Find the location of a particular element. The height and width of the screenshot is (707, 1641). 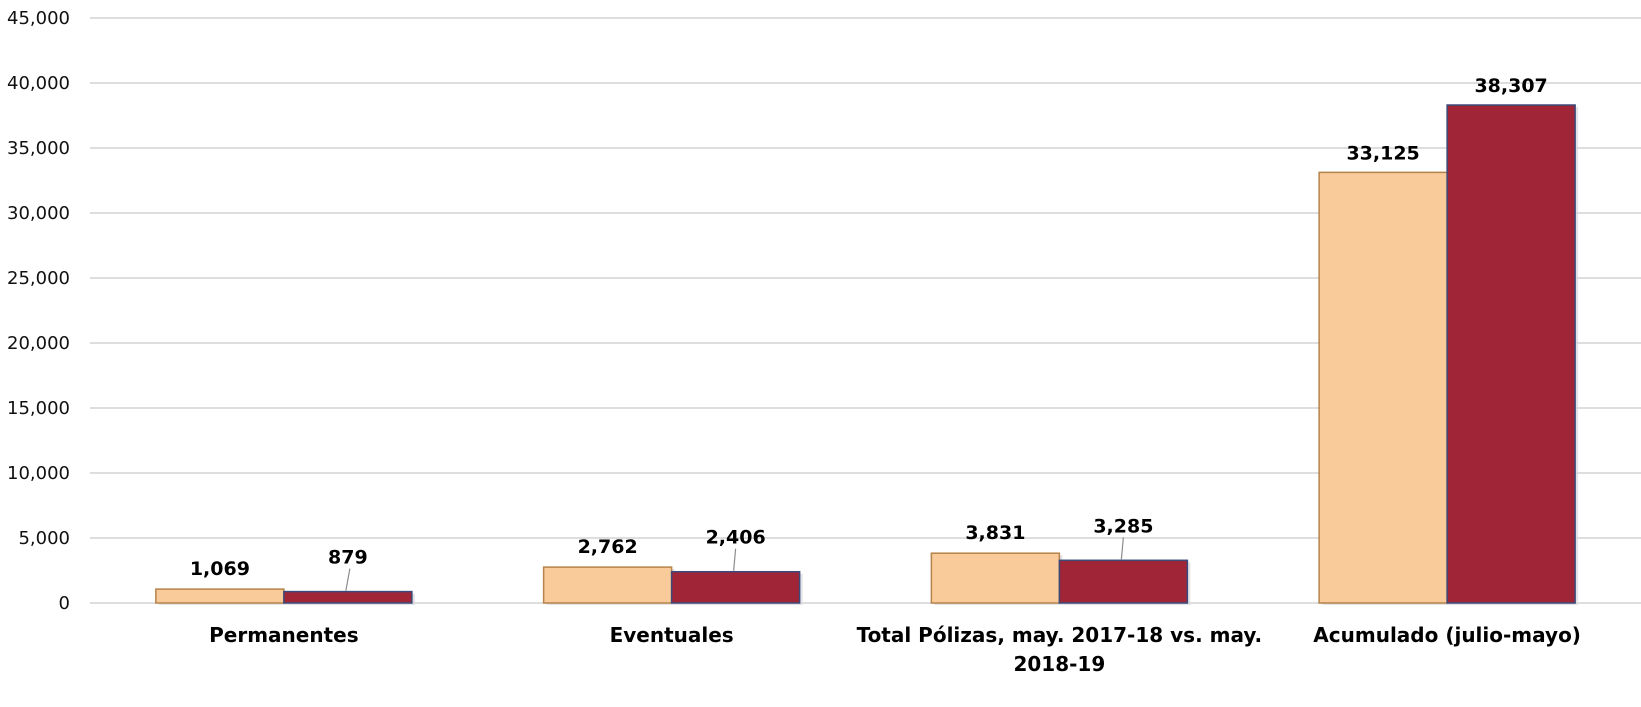

data-label: 38,307 is located at coordinates (1510, 86).